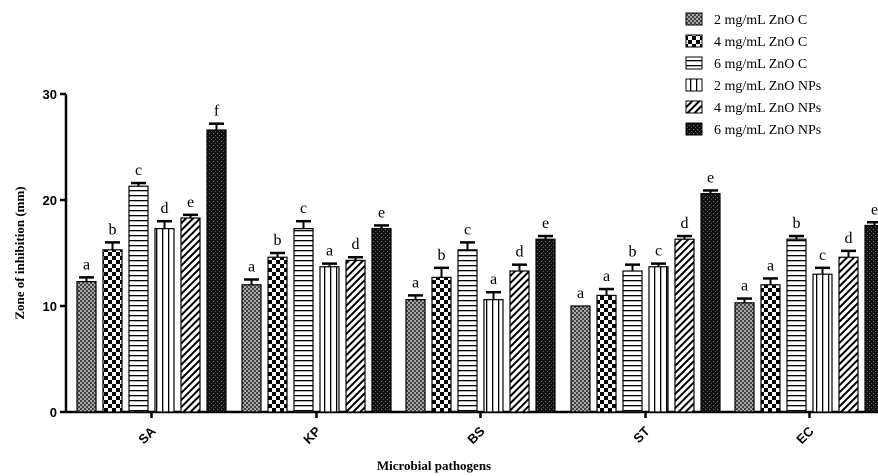 The width and height of the screenshot is (878, 476). I want to click on x-tick-label: EC, so click(805, 435).